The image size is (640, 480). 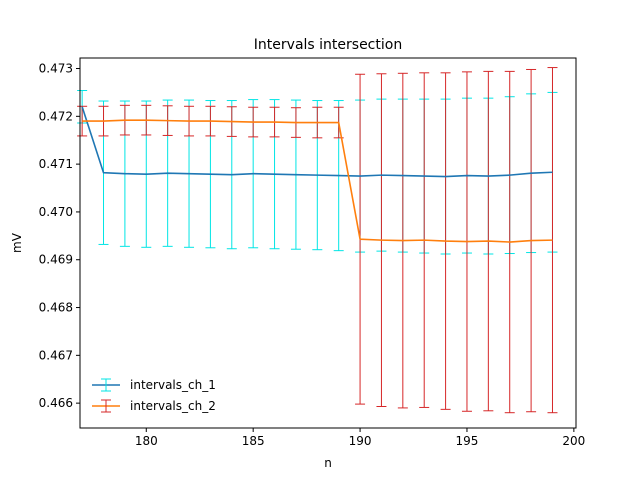 I want to click on legend-item-ch2: intervals_ch_2, so click(x=154, y=406).